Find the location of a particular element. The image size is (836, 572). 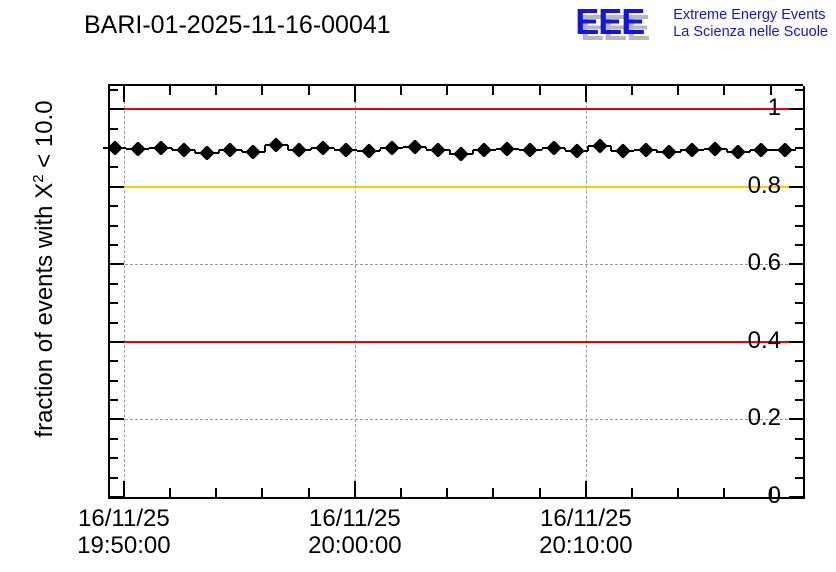

page-title: BARI-01-2025-11-16-00041 is located at coordinates (237, 25).